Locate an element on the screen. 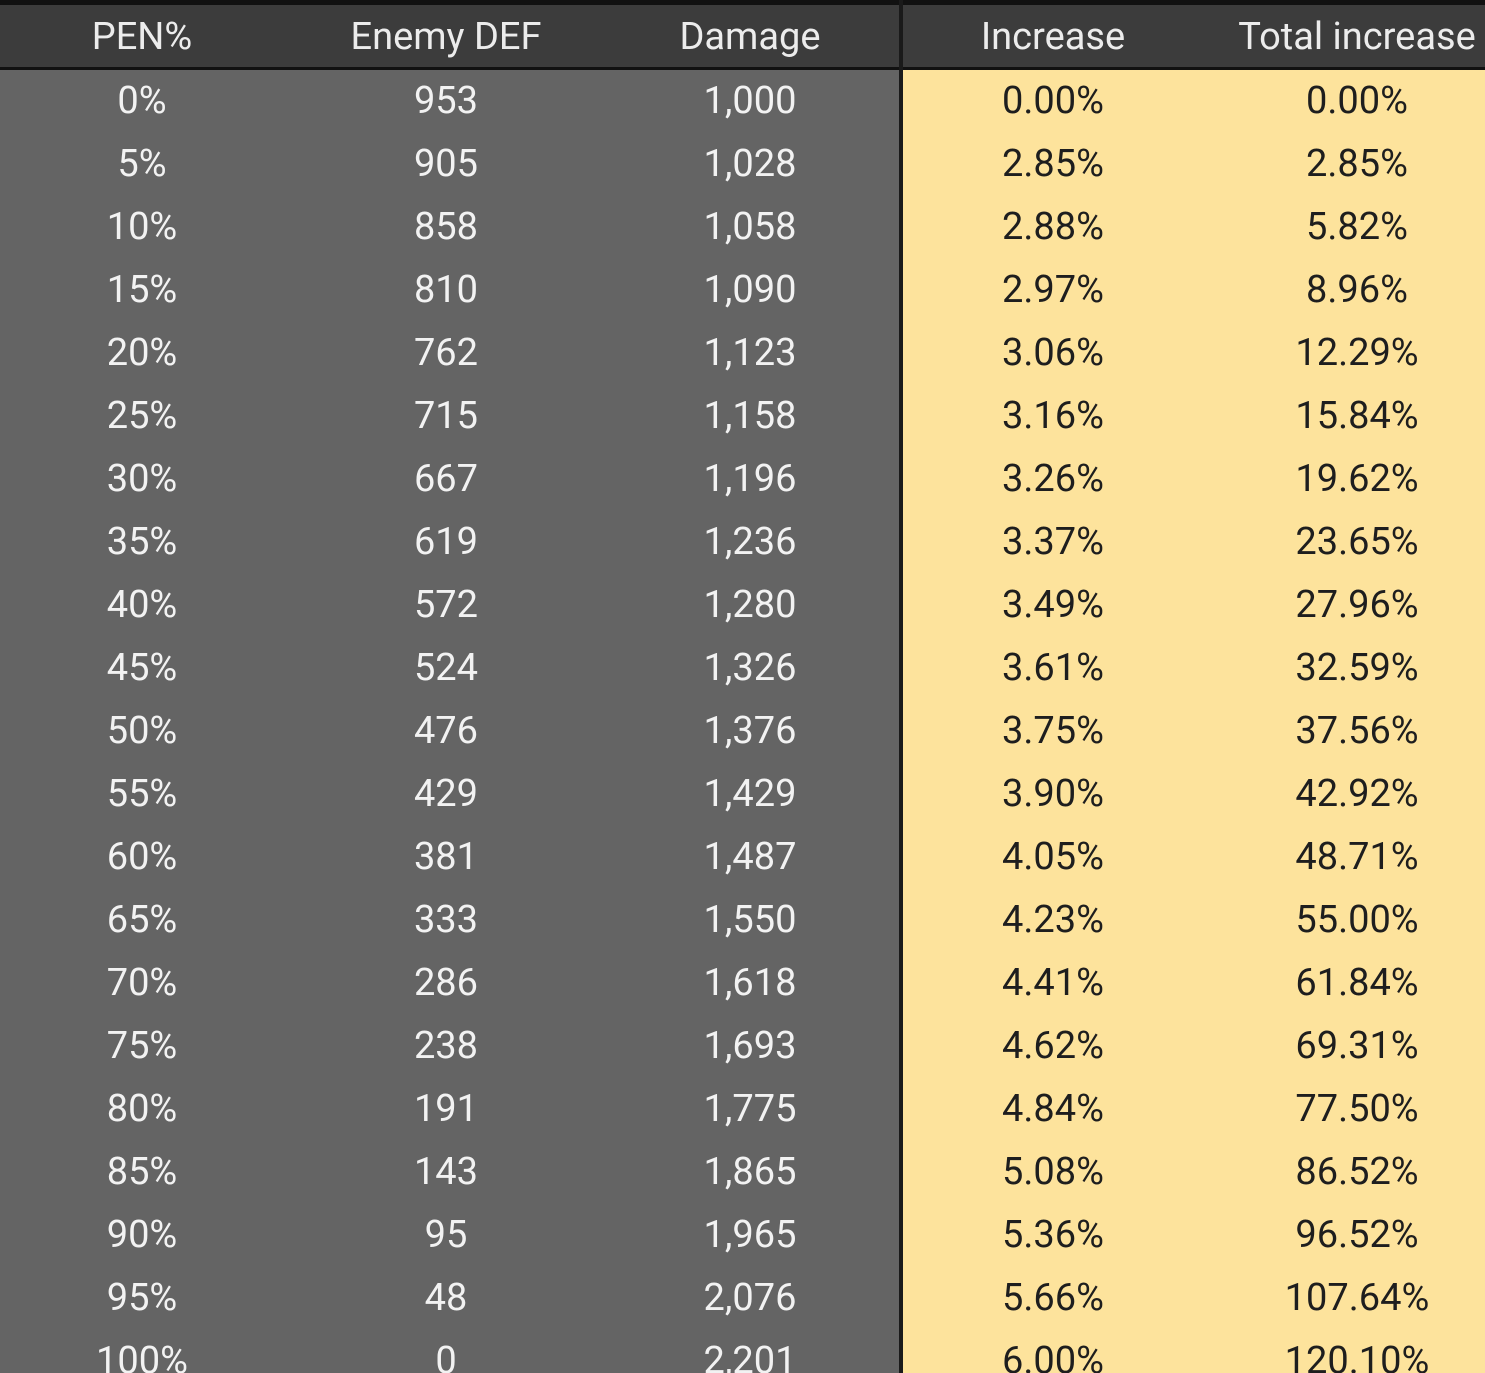 This screenshot has width=1485, height=1373. table-cell: 2.97% is located at coordinates (1053, 290).